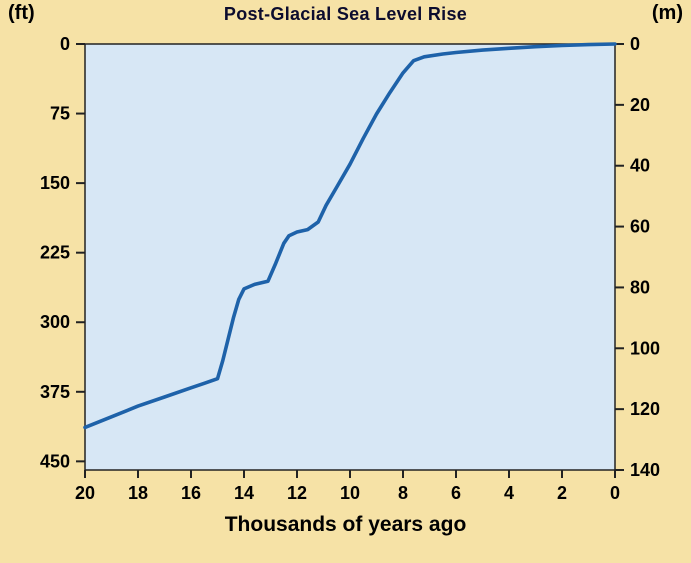 The image size is (691, 563). Describe the element at coordinates (55, 322) in the screenshot. I see `left-axis-tick-label: 300` at that location.